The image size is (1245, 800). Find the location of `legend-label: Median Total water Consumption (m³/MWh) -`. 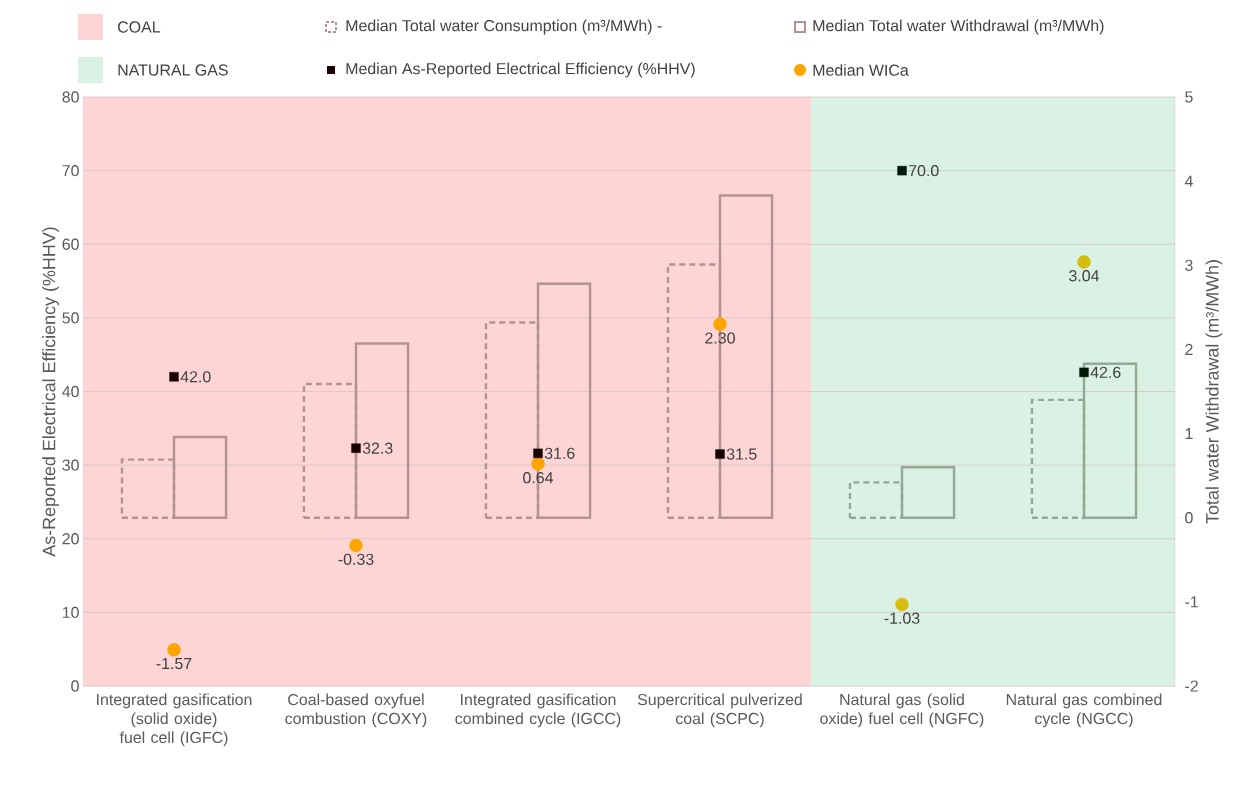

legend-label: Median Total water Consumption (m³/MWh) - is located at coordinates (504, 27).